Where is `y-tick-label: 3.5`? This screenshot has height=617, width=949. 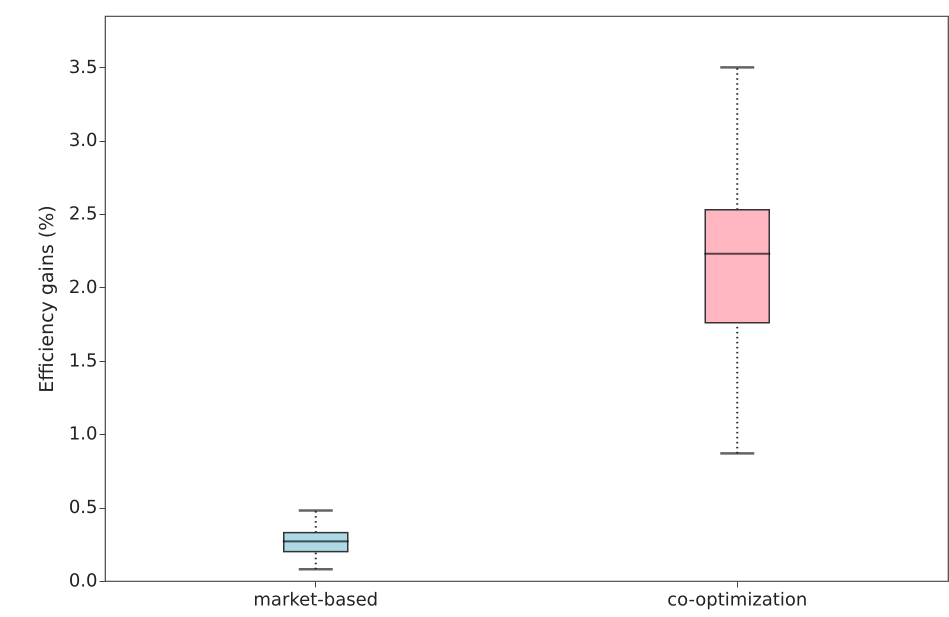
y-tick-label: 3.5 is located at coordinates (83, 67).